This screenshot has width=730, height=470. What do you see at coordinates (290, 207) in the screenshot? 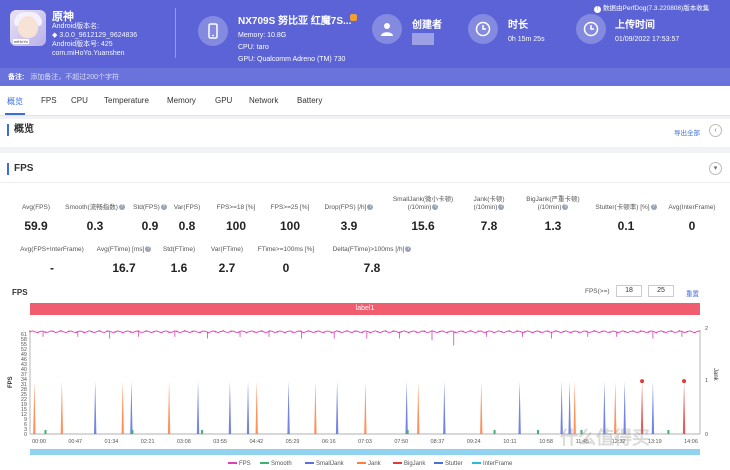
I see `metric-label: FPS>=25 [%]` at bounding box center [290, 207].